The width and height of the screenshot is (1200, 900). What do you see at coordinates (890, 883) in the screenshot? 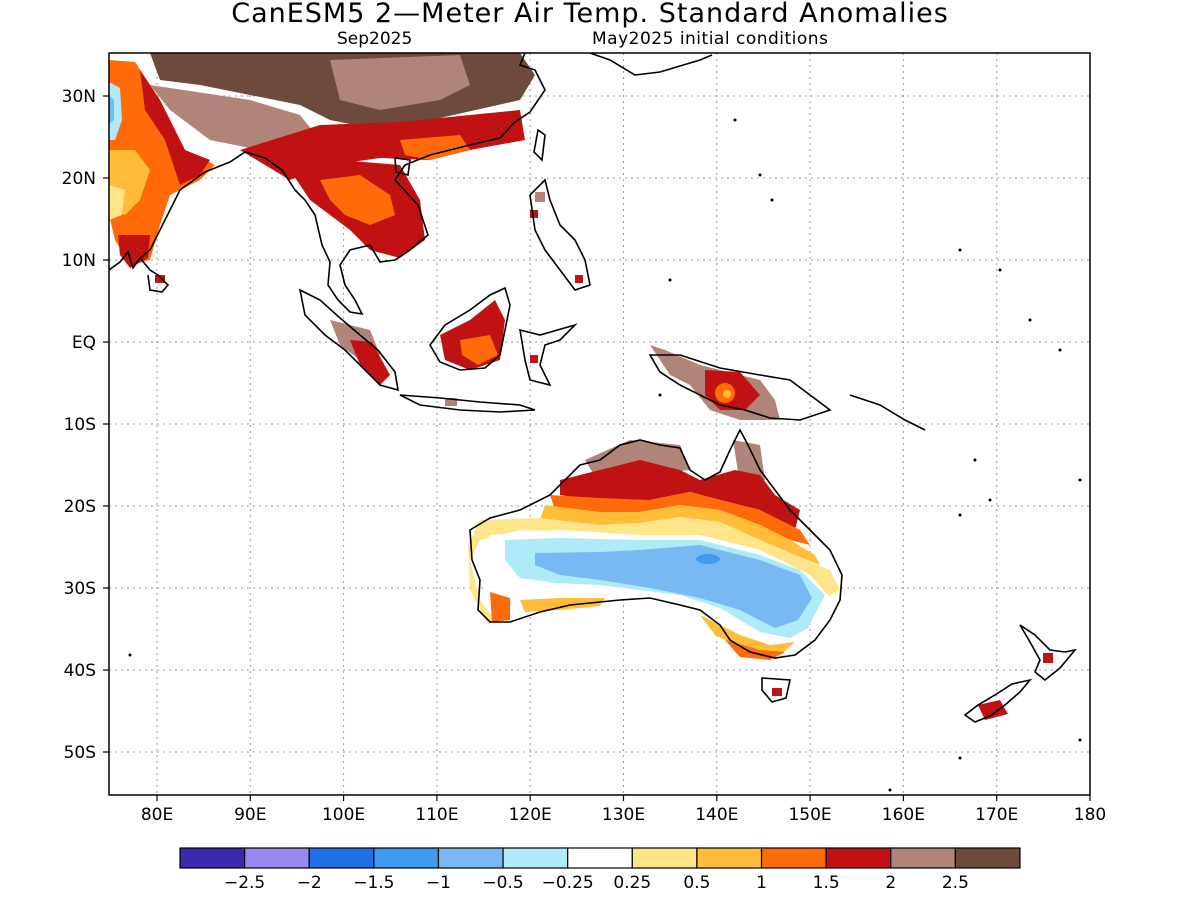
I see `colorbar-label: 2` at bounding box center [890, 883].